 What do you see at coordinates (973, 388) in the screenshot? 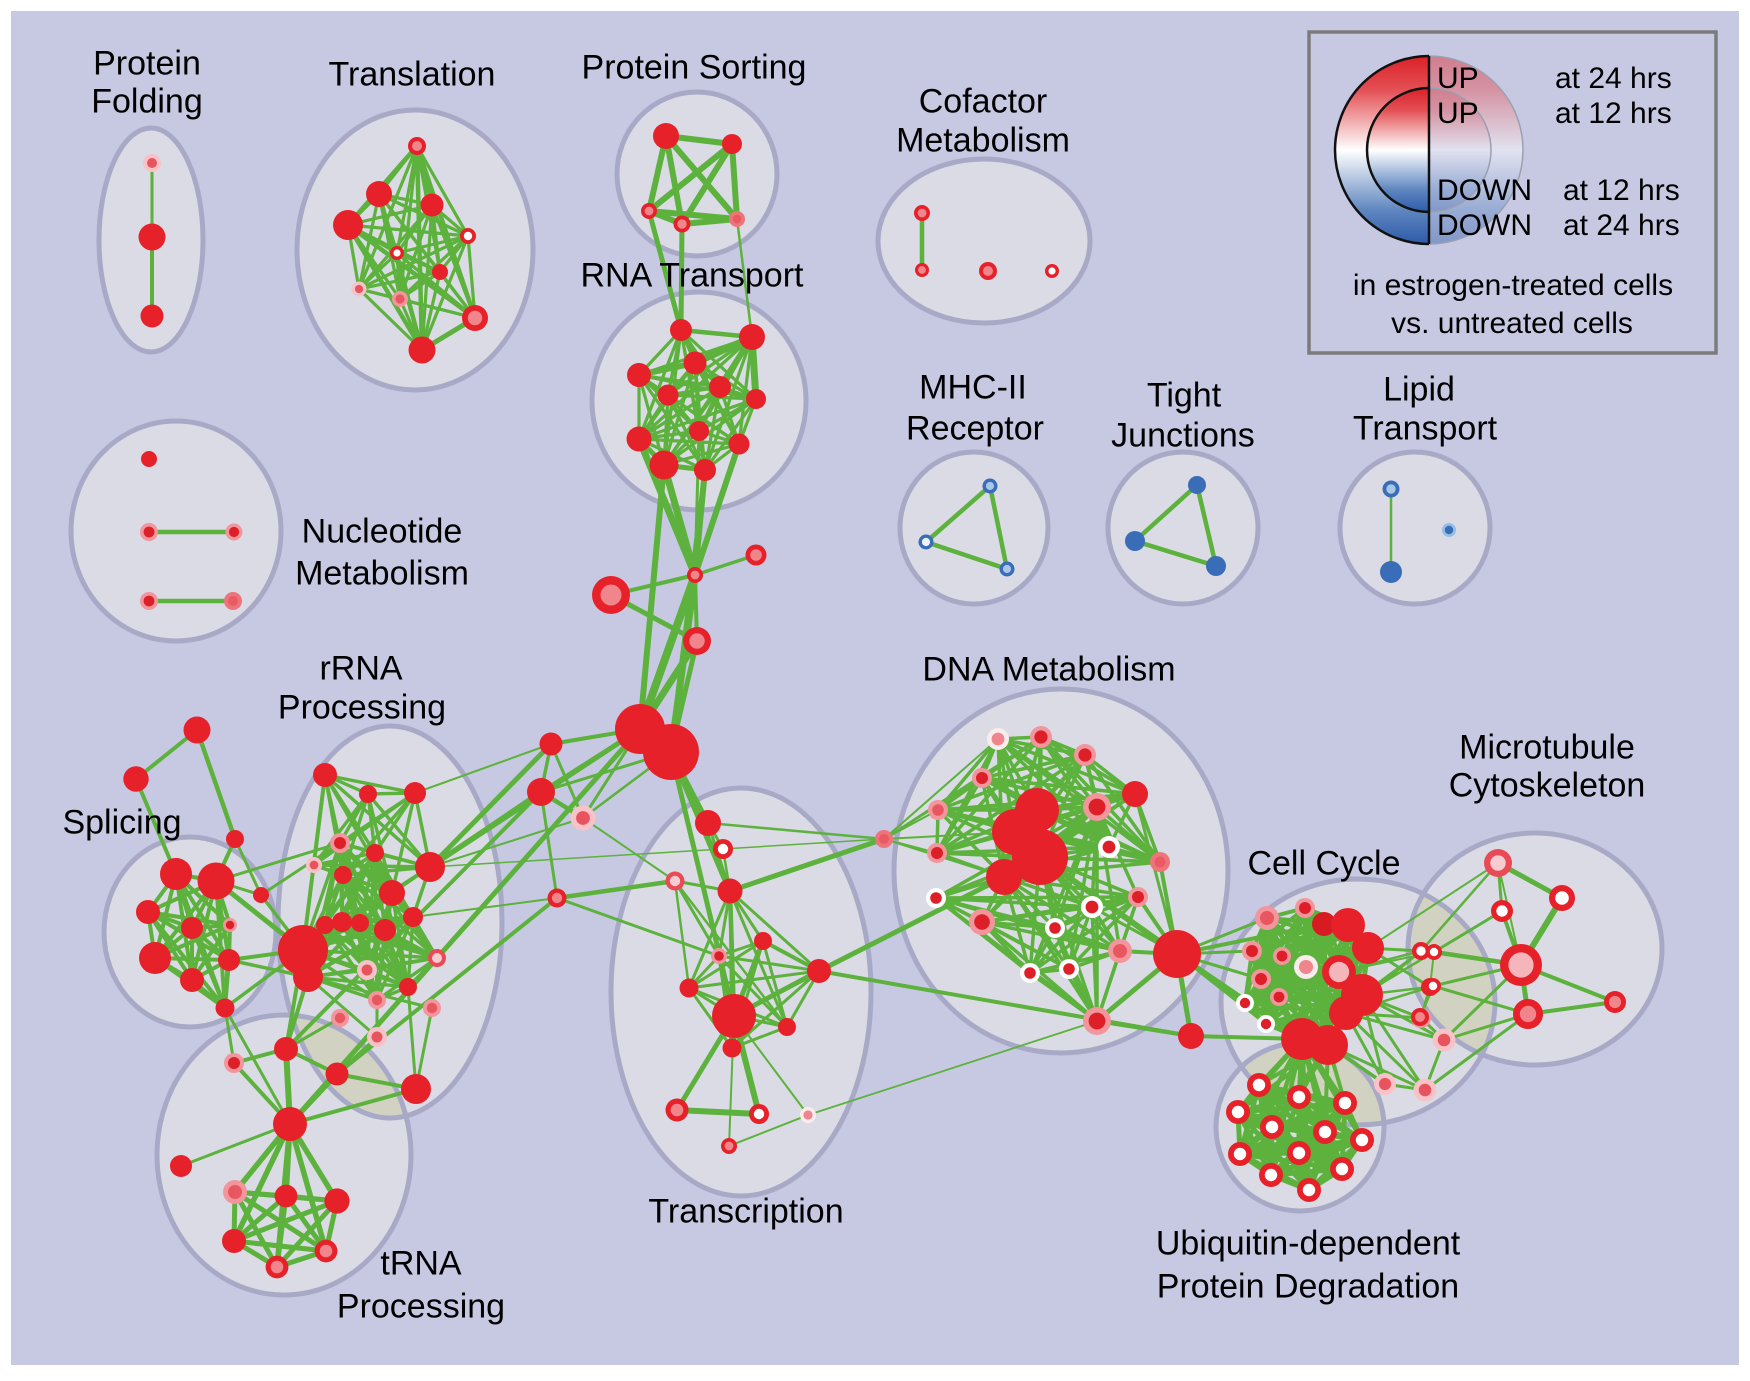
I see `svg-text: MHC-II` at bounding box center [973, 388].